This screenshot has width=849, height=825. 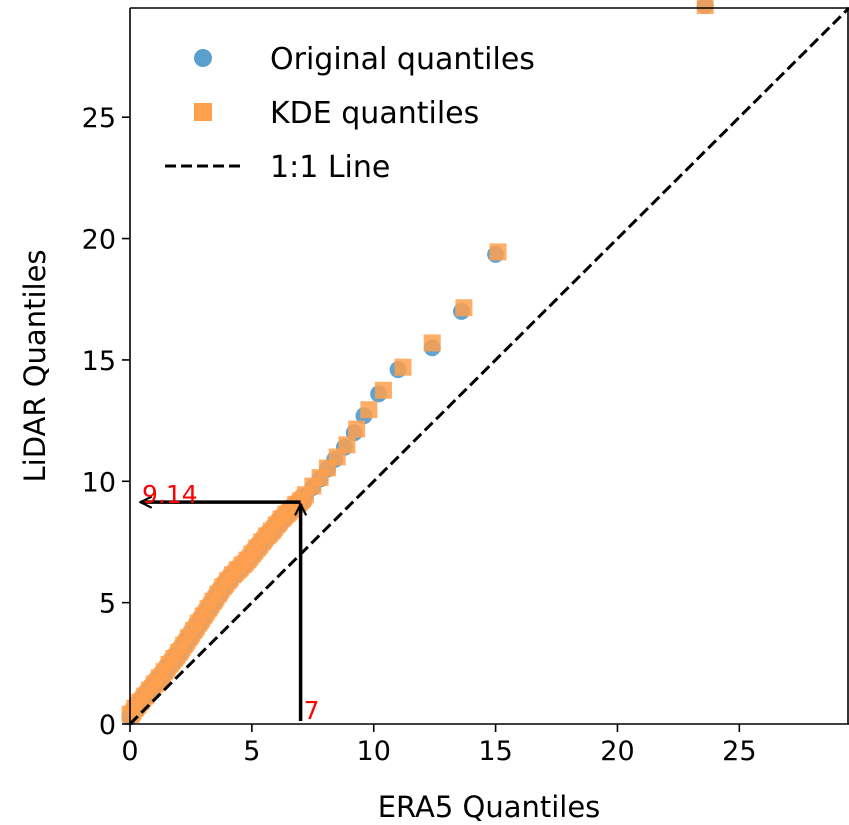 I want to click on legend: Original quantiles KDE quantiles 1:1 Line, so click(x=350, y=113).